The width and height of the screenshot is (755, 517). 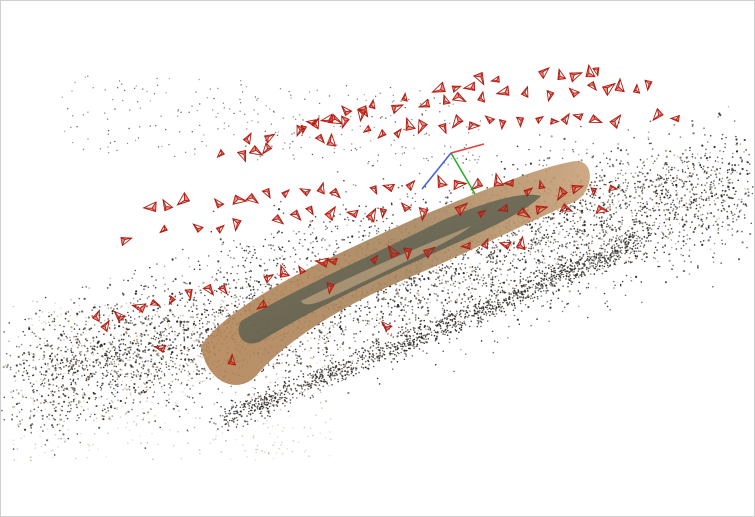 What do you see at coordinates (463, 173) in the screenshot?
I see `y-axis-line` at bounding box center [463, 173].